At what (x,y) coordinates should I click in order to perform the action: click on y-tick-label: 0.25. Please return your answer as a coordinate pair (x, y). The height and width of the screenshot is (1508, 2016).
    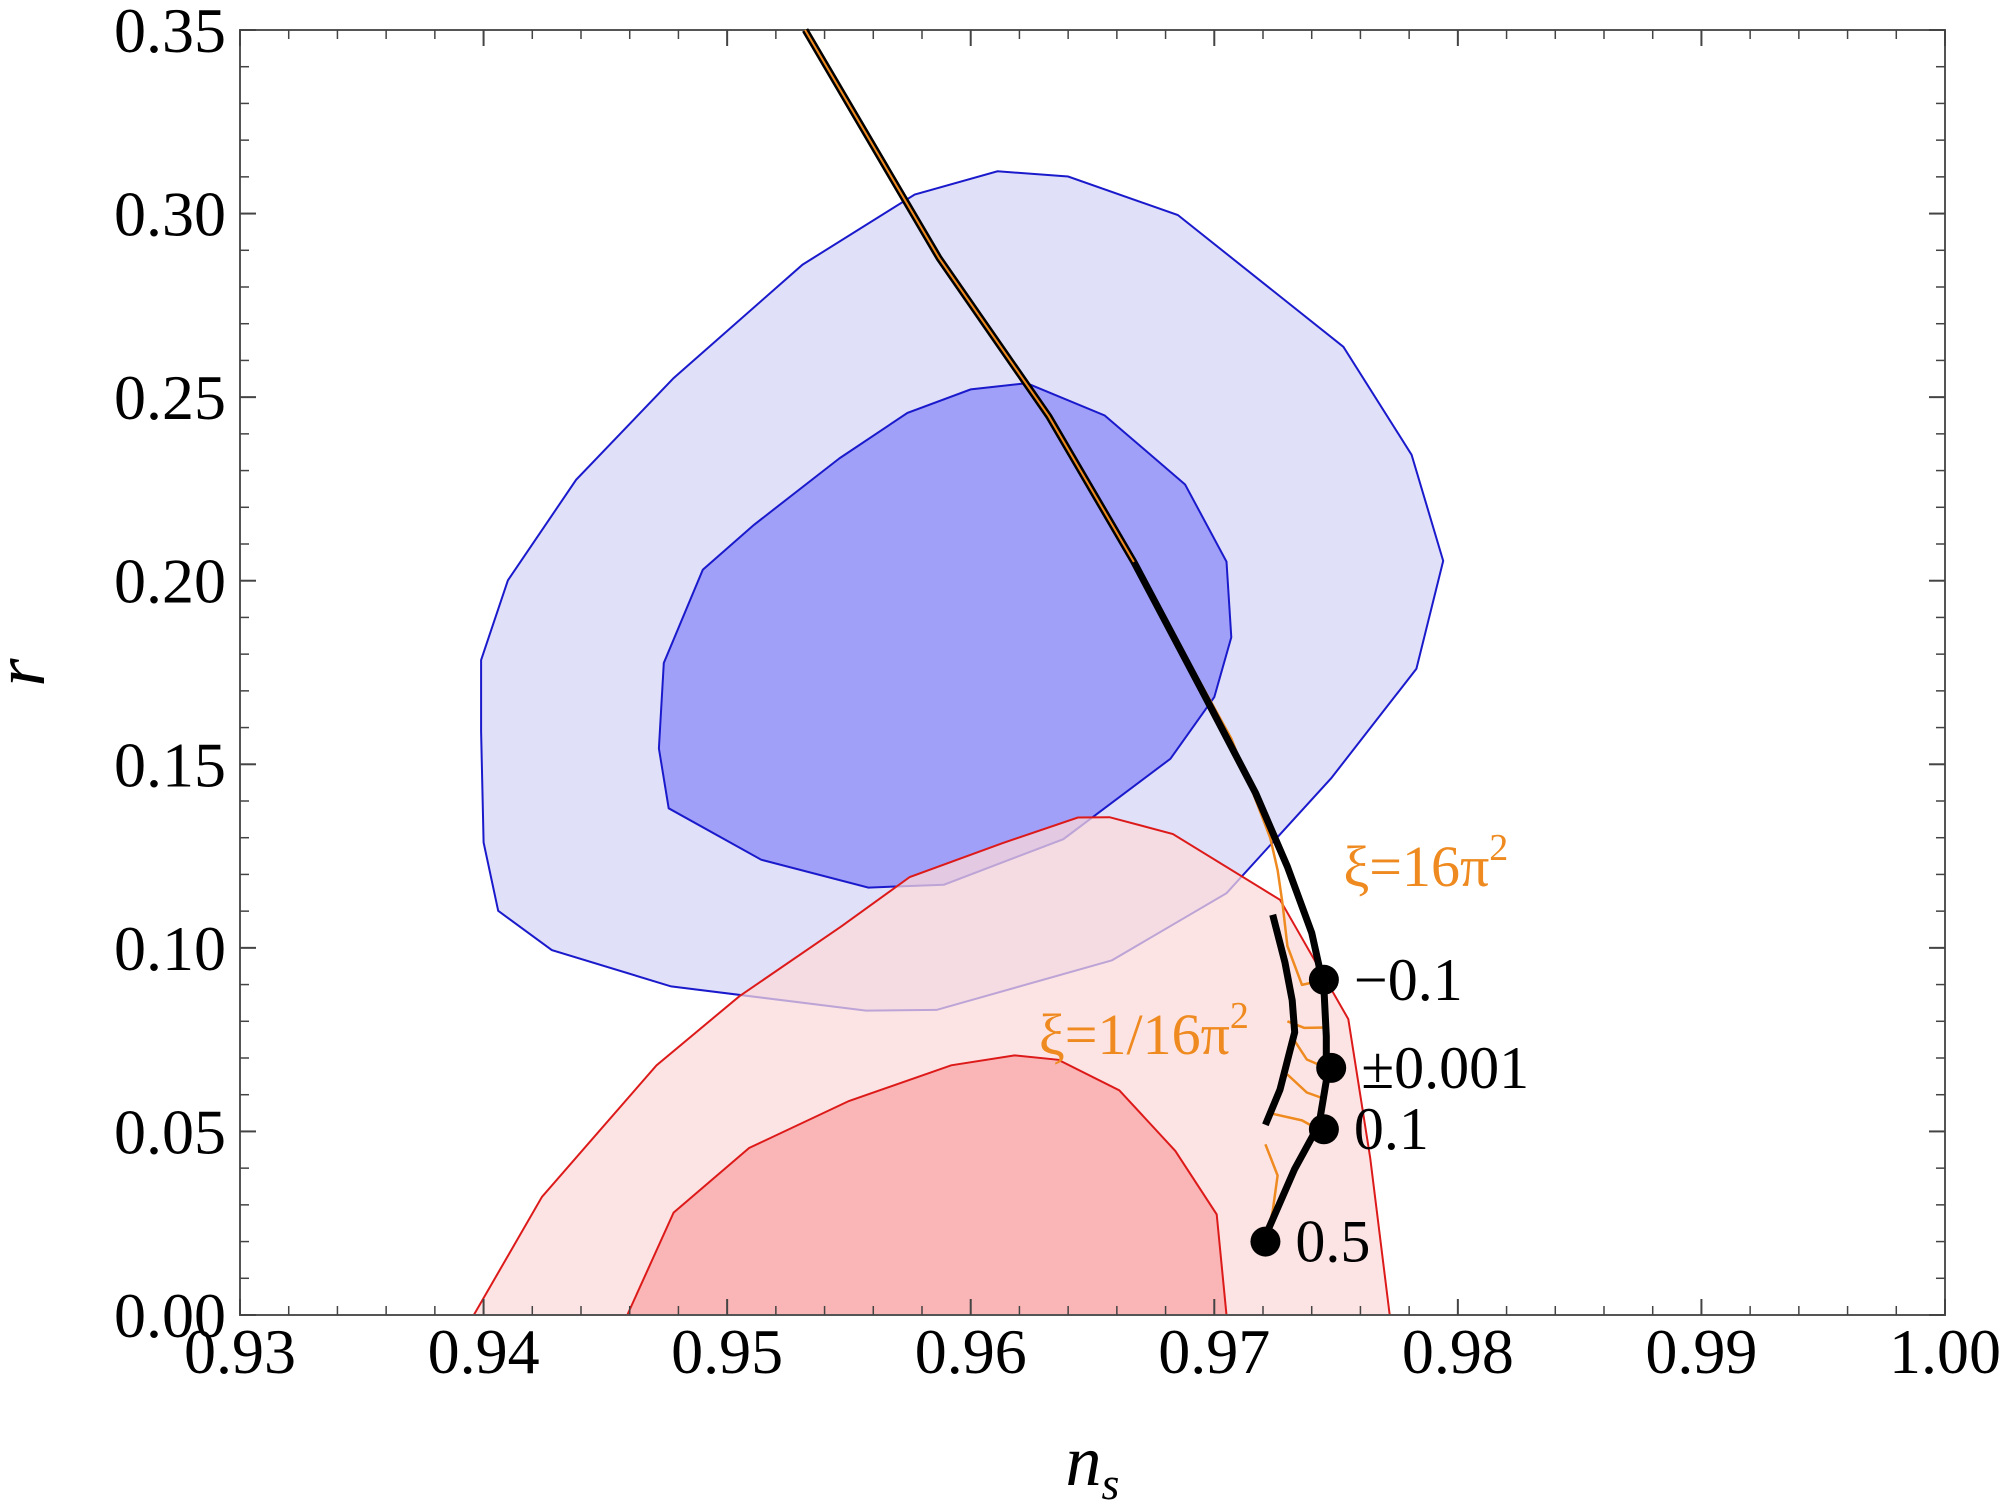
    Looking at the image, I should click on (170, 397).